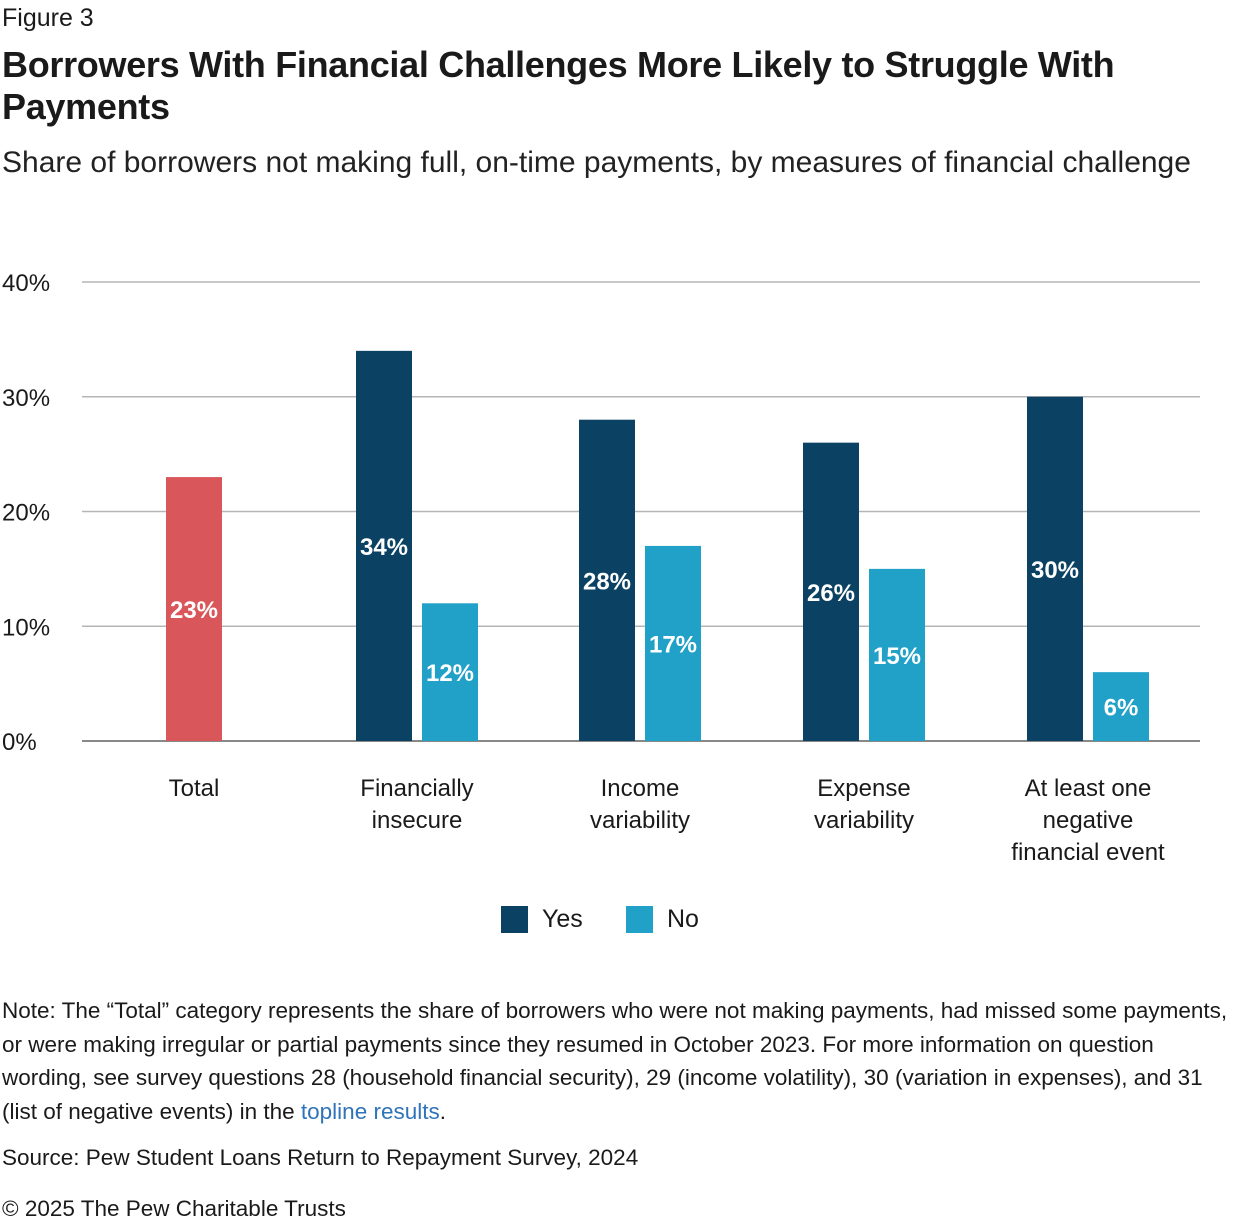 This screenshot has height=1230, width=1240. What do you see at coordinates (19, 742) in the screenshot?
I see `y-tick-label: 0%` at bounding box center [19, 742].